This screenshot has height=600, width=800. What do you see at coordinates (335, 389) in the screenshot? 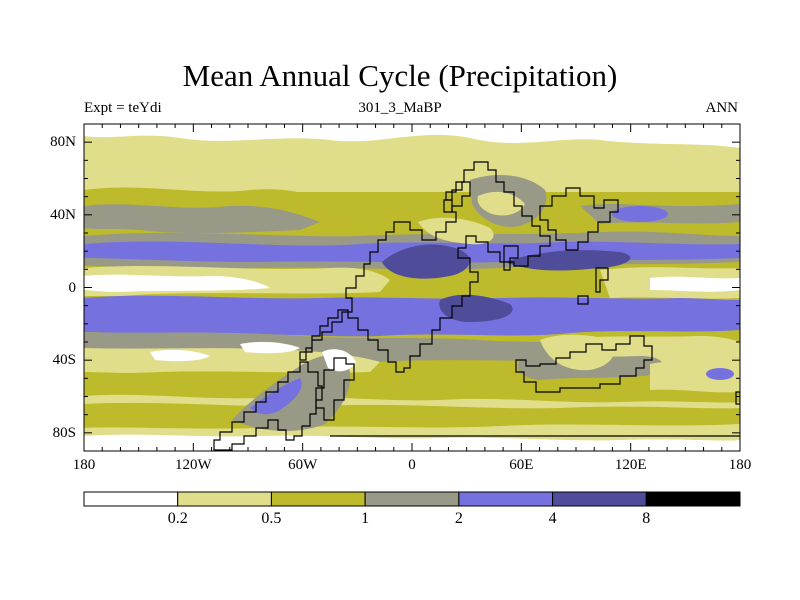
I see `coast-antarctic-peninsula` at bounding box center [335, 389].